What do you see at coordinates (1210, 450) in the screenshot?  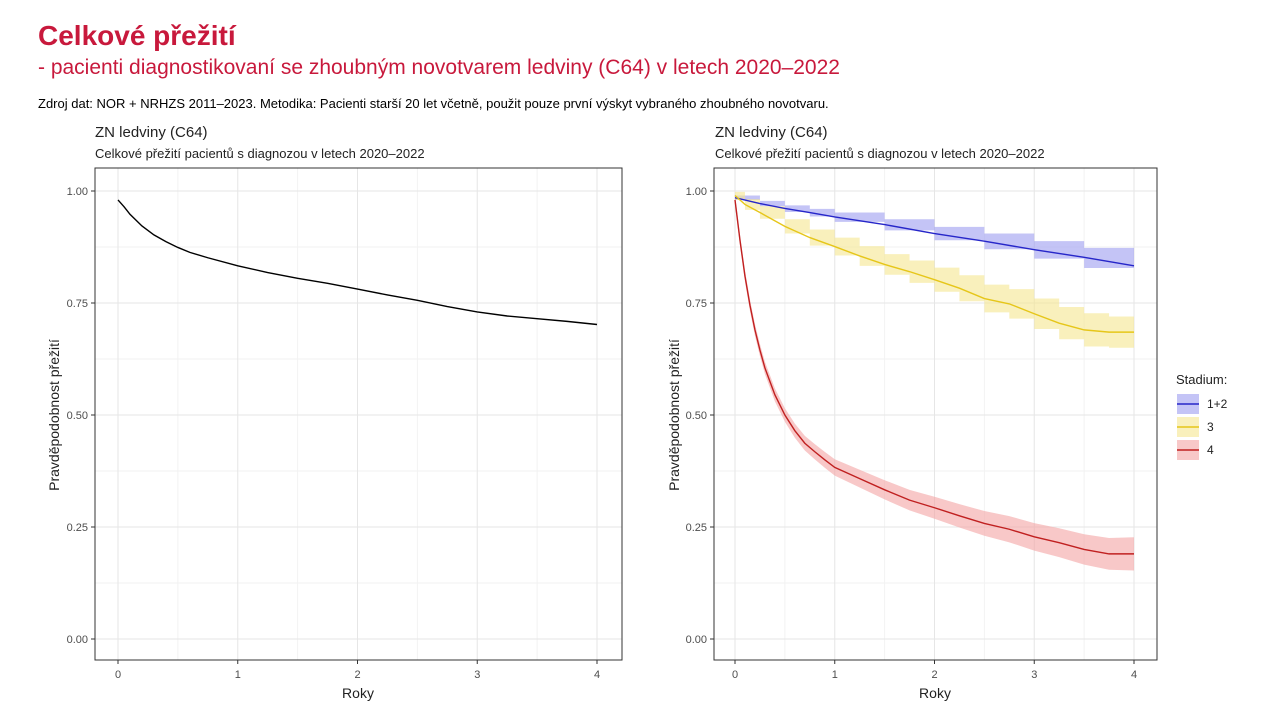 I see `legend-label: 4` at bounding box center [1210, 450].